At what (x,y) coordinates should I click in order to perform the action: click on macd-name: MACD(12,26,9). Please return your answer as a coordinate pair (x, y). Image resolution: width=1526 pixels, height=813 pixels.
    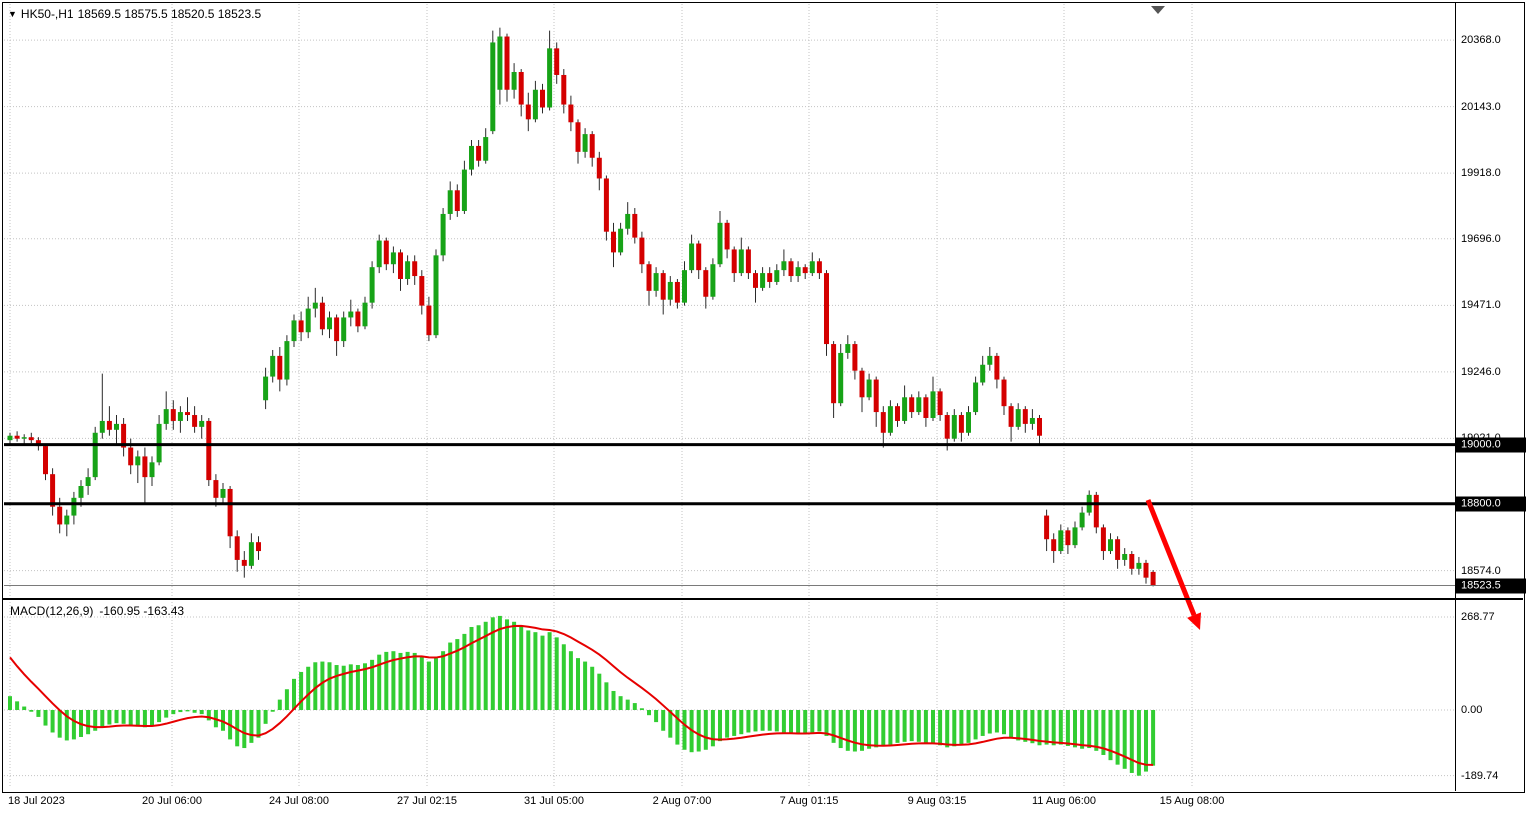
    Looking at the image, I should click on (52, 611).